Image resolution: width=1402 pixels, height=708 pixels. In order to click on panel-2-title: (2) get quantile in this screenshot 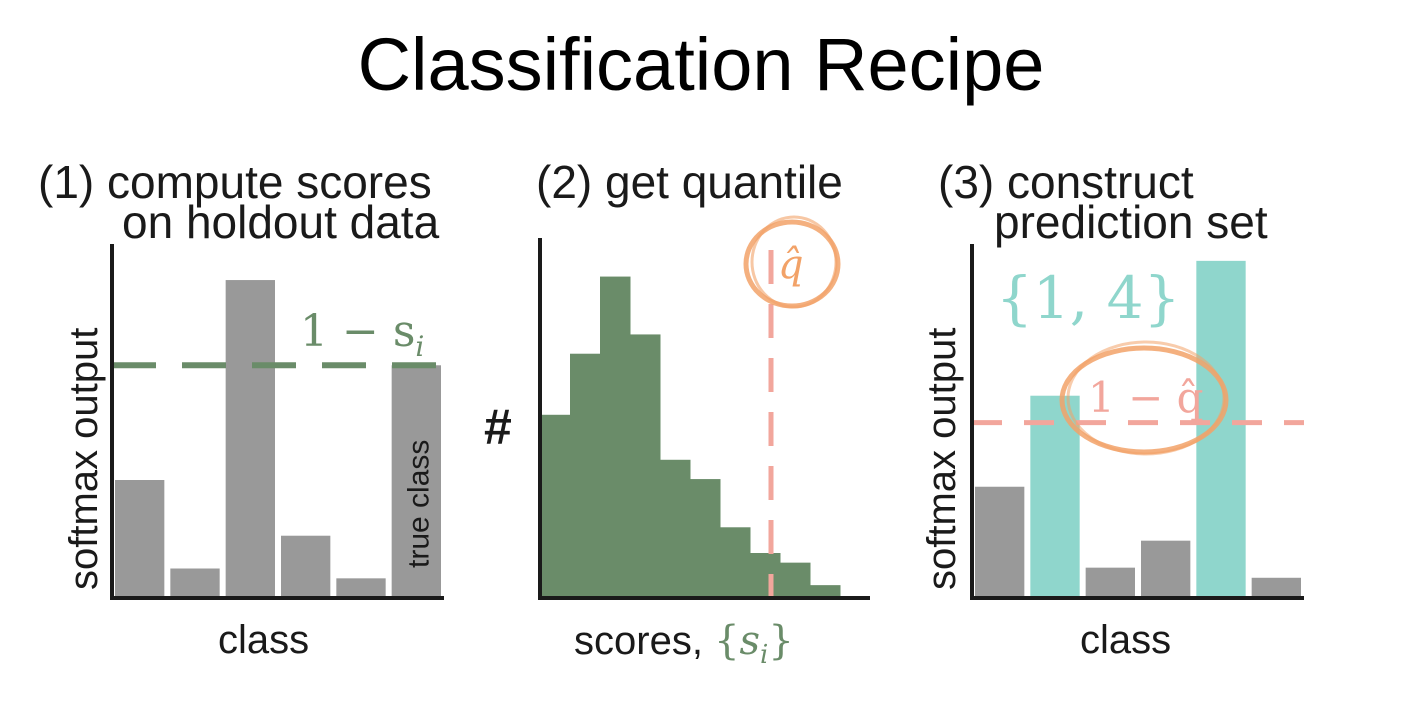, I will do `click(689, 182)`.